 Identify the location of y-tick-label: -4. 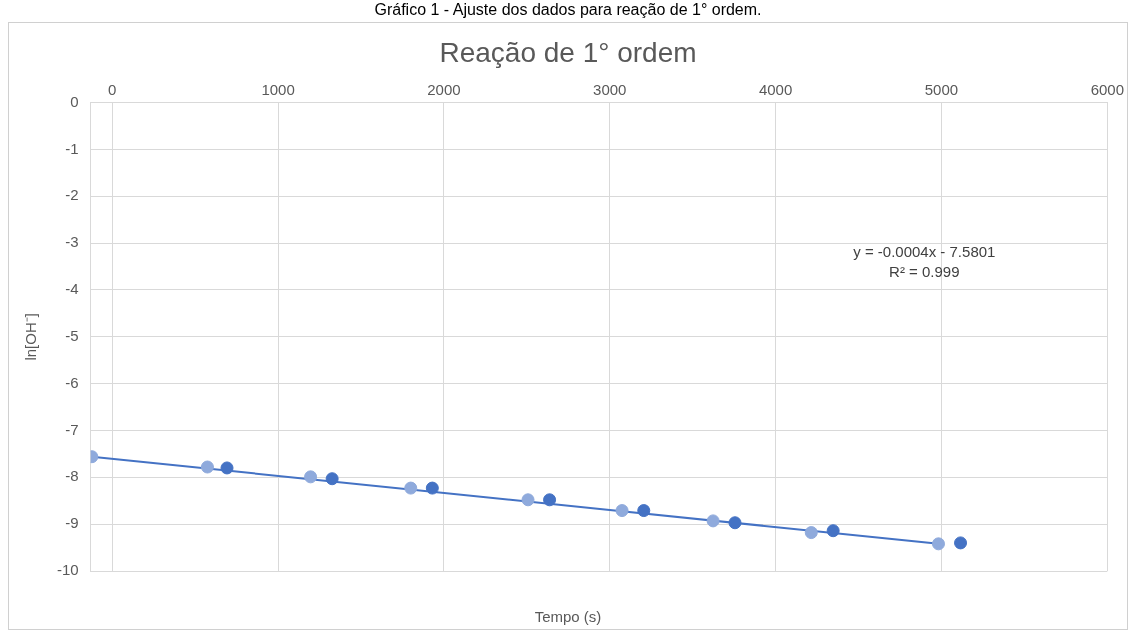
(72, 289).